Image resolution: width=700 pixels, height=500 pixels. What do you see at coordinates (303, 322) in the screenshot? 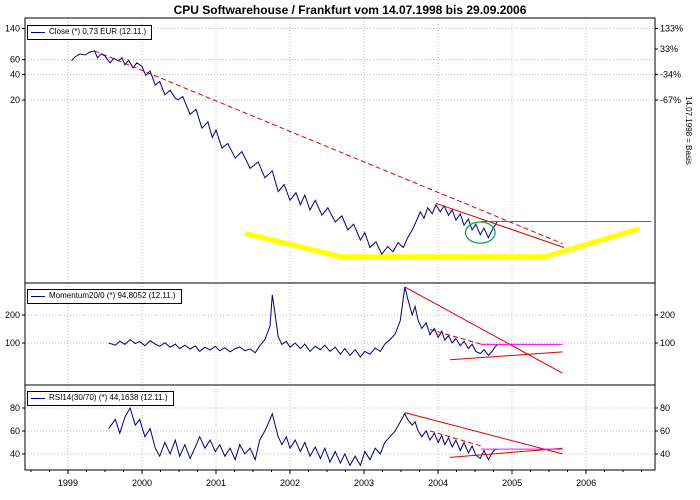
I see `momentum-line` at bounding box center [303, 322].